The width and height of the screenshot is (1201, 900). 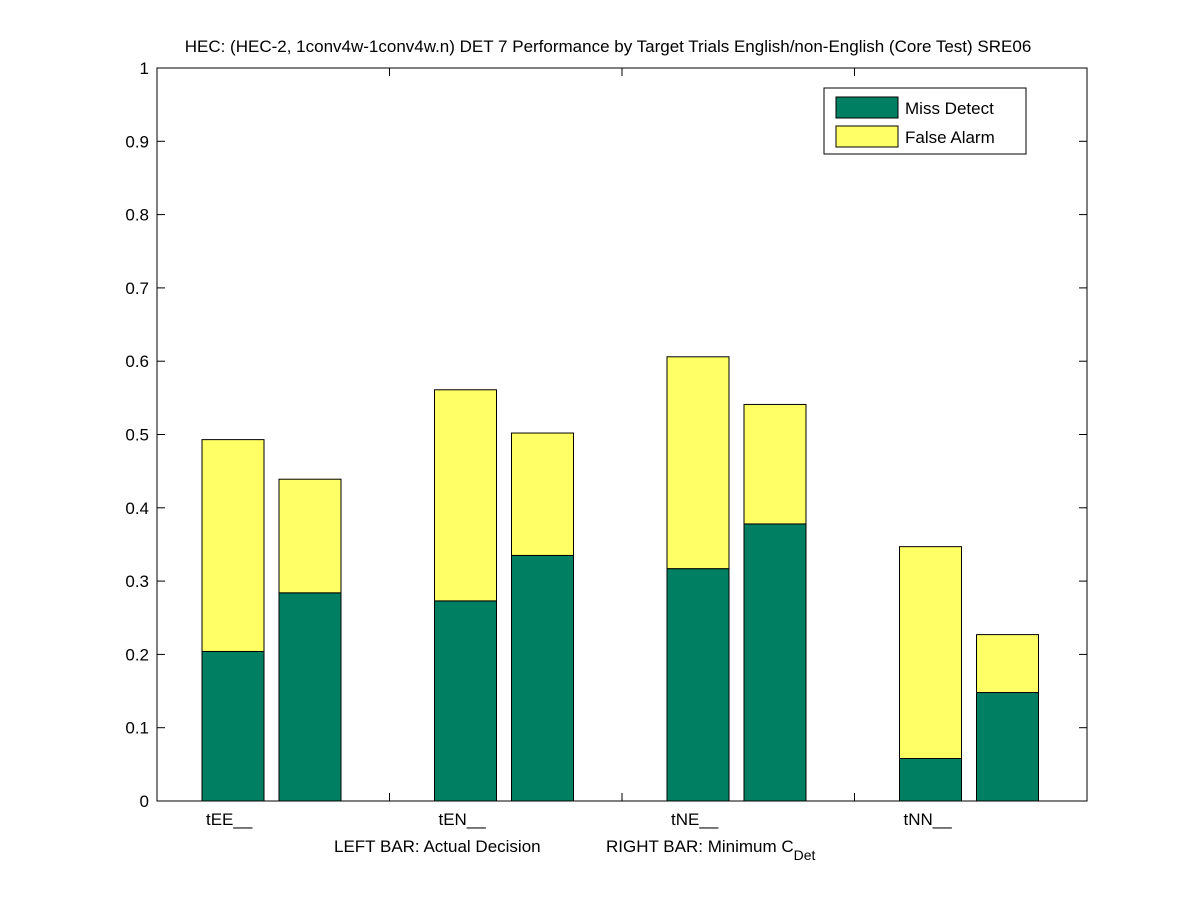 What do you see at coordinates (698, 685) in the screenshot?
I see `bar-tne-actual-miss-detect` at bounding box center [698, 685].